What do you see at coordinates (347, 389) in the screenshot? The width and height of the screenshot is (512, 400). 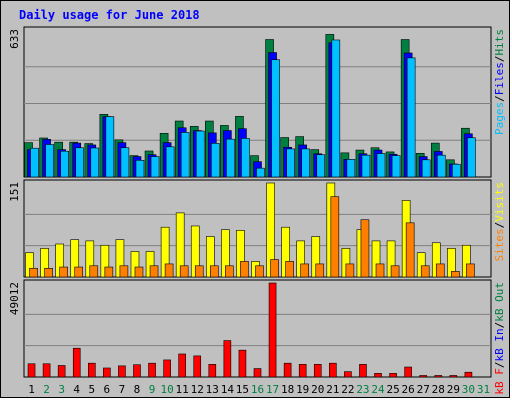 I see `x-tick-label: 22` at bounding box center [347, 389].